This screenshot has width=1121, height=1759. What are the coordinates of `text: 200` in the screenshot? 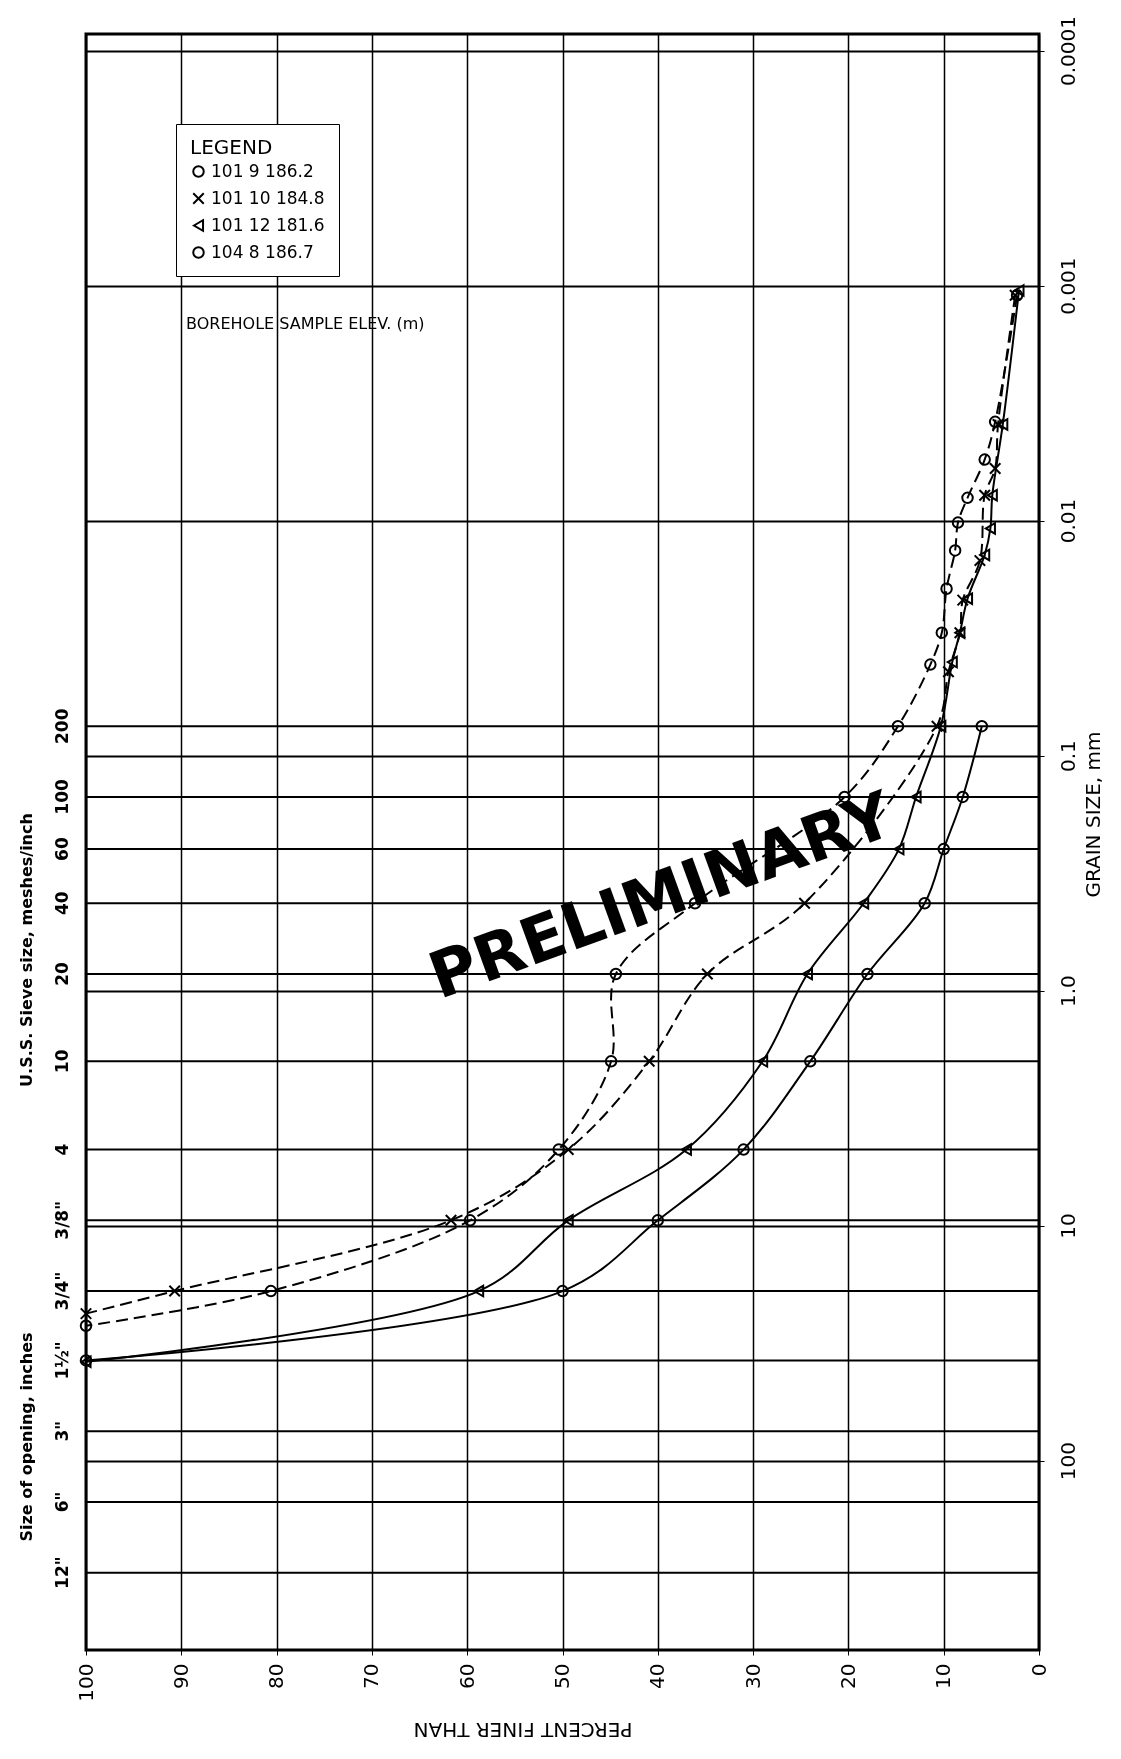 It's located at (62, 726).